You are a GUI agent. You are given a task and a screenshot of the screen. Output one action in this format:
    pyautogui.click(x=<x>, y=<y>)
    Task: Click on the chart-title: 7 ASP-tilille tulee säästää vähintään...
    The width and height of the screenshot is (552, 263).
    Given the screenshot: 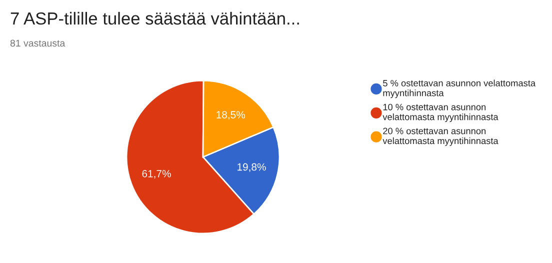 What is the action you would take?
    pyautogui.click(x=154, y=18)
    